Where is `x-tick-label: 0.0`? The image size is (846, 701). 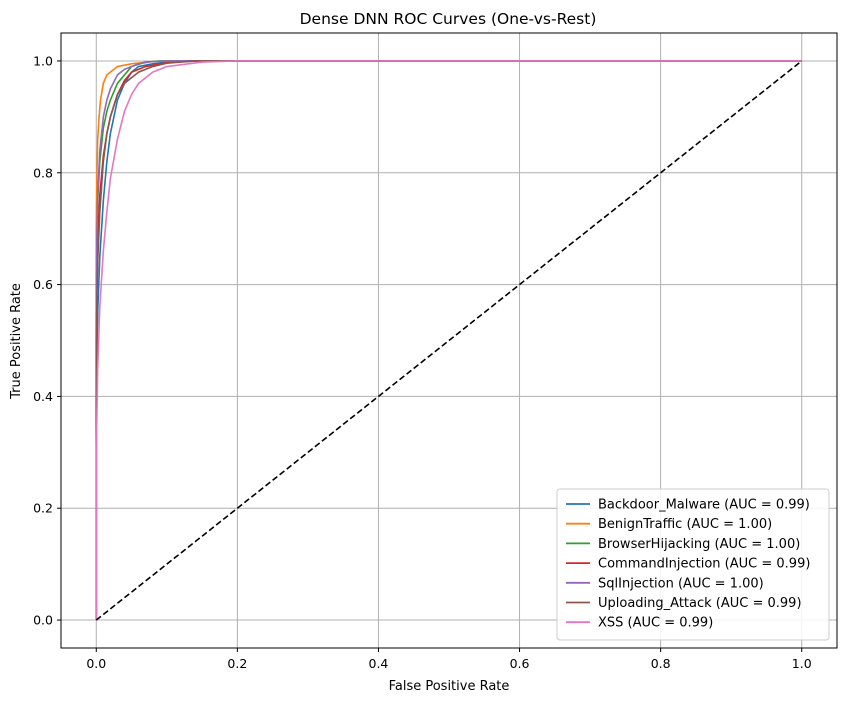
x-tick-label: 0.0 is located at coordinates (96, 663).